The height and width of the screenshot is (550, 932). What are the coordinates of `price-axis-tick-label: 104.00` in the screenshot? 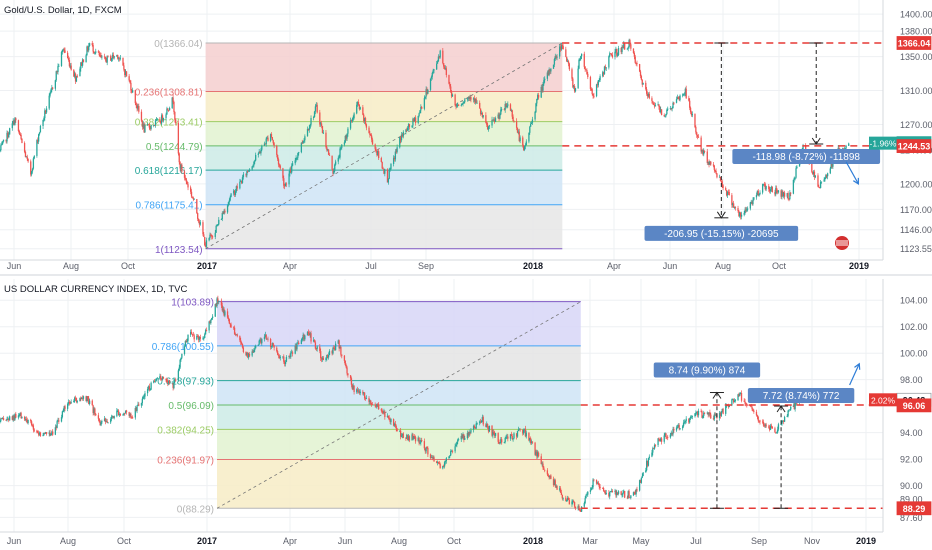 It's located at (914, 301).